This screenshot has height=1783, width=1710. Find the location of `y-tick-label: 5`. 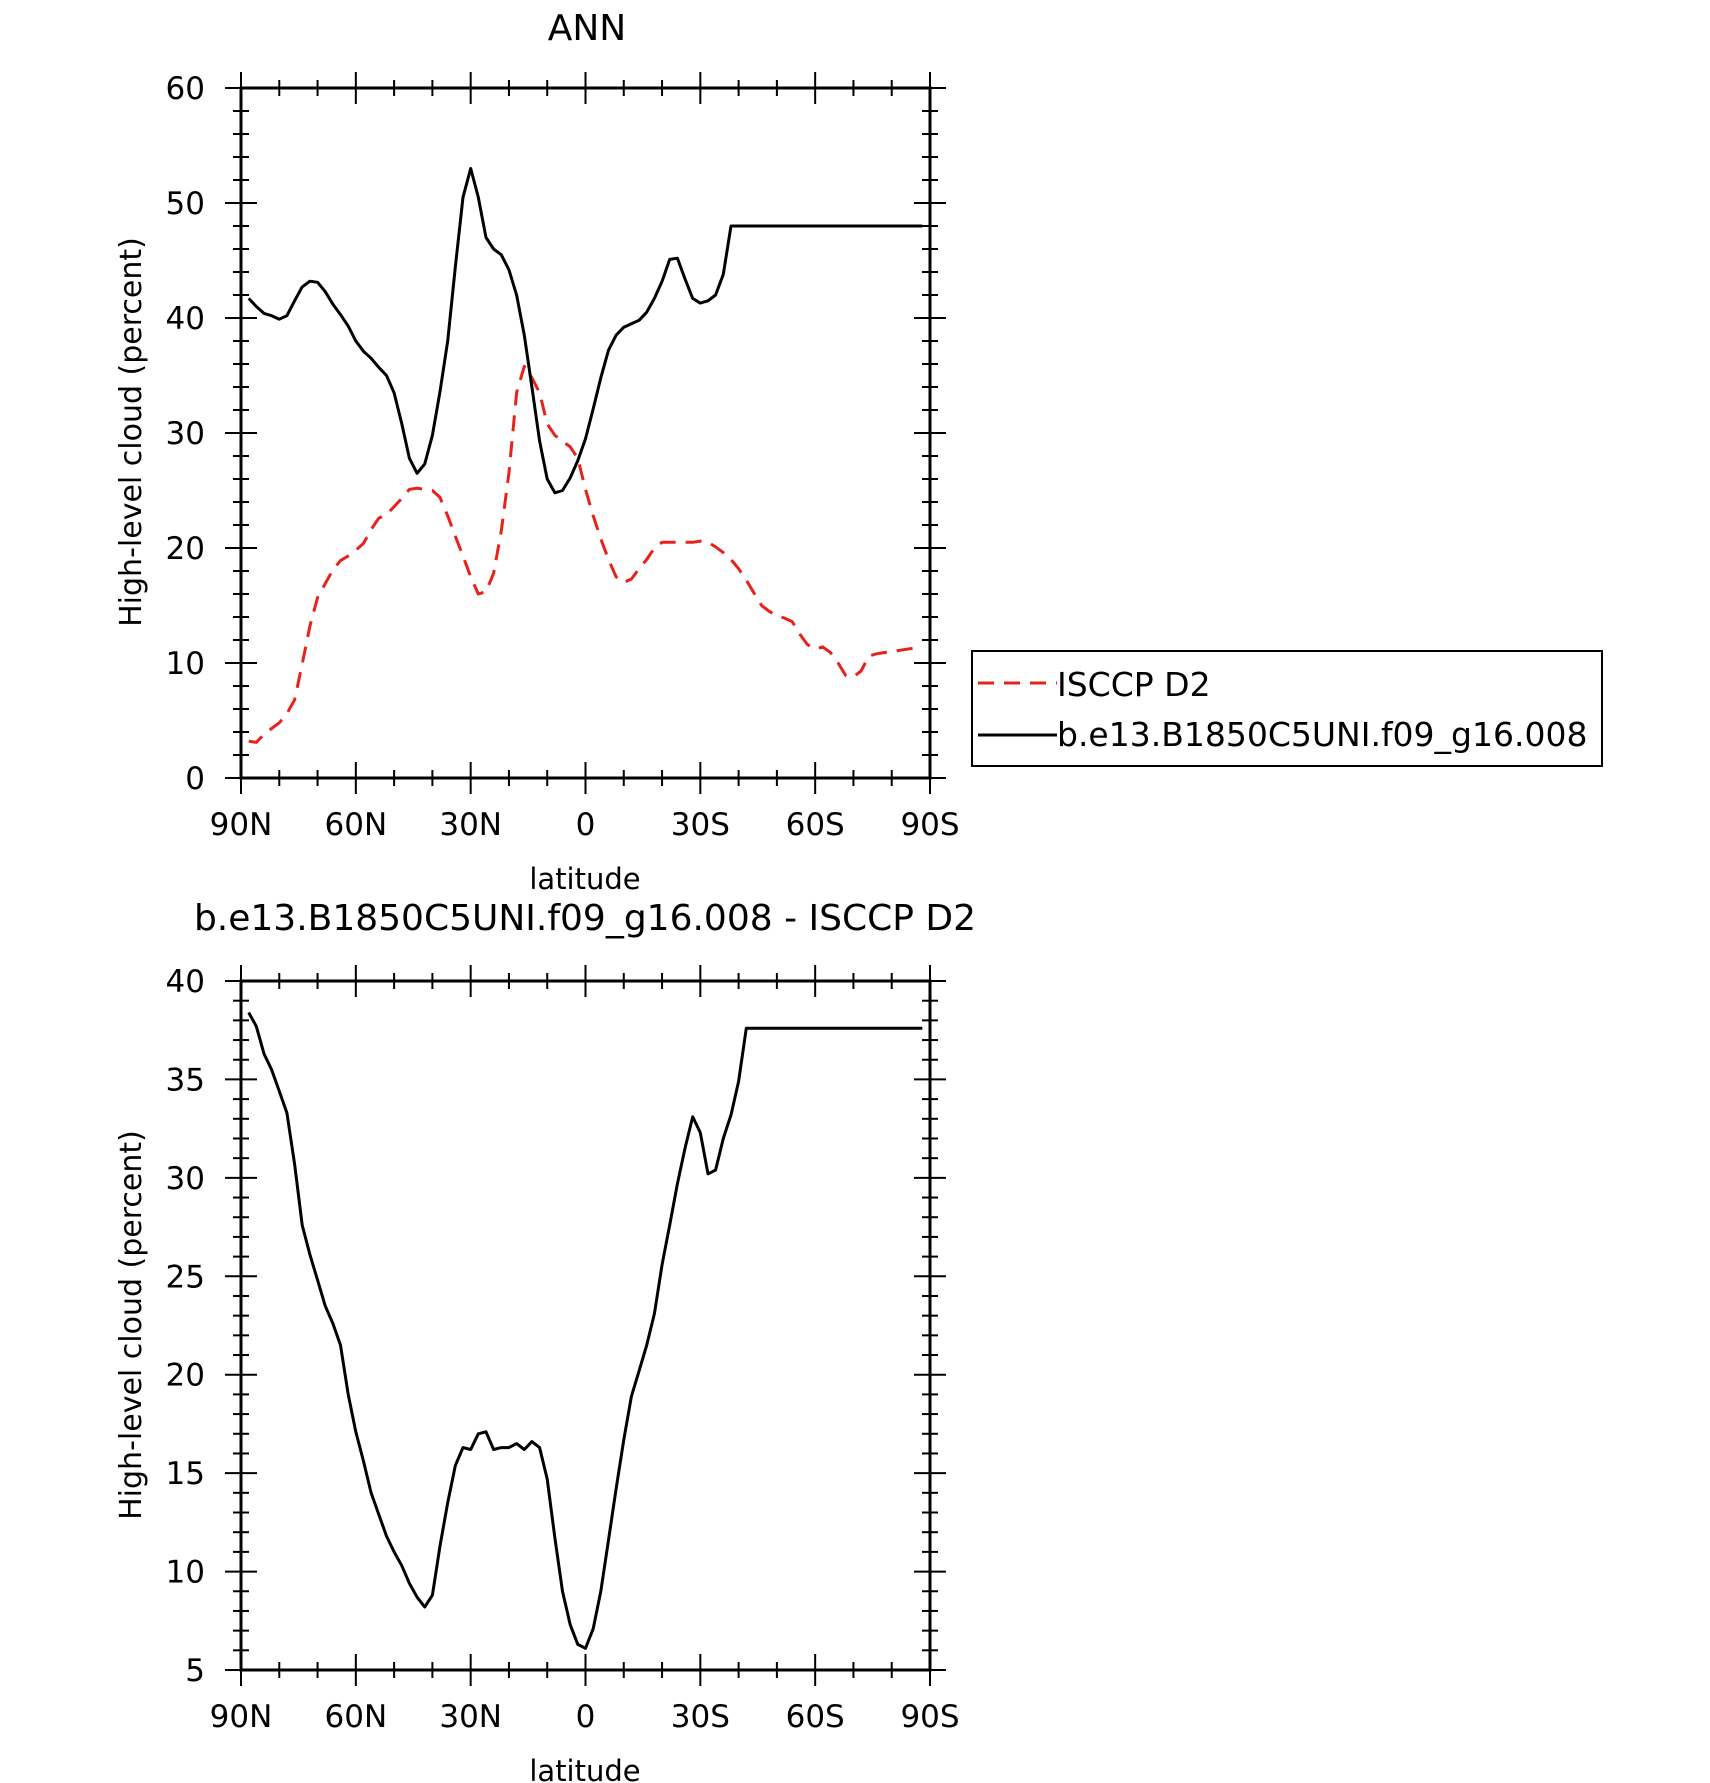

y-tick-label: 5 is located at coordinates (195, 1671).